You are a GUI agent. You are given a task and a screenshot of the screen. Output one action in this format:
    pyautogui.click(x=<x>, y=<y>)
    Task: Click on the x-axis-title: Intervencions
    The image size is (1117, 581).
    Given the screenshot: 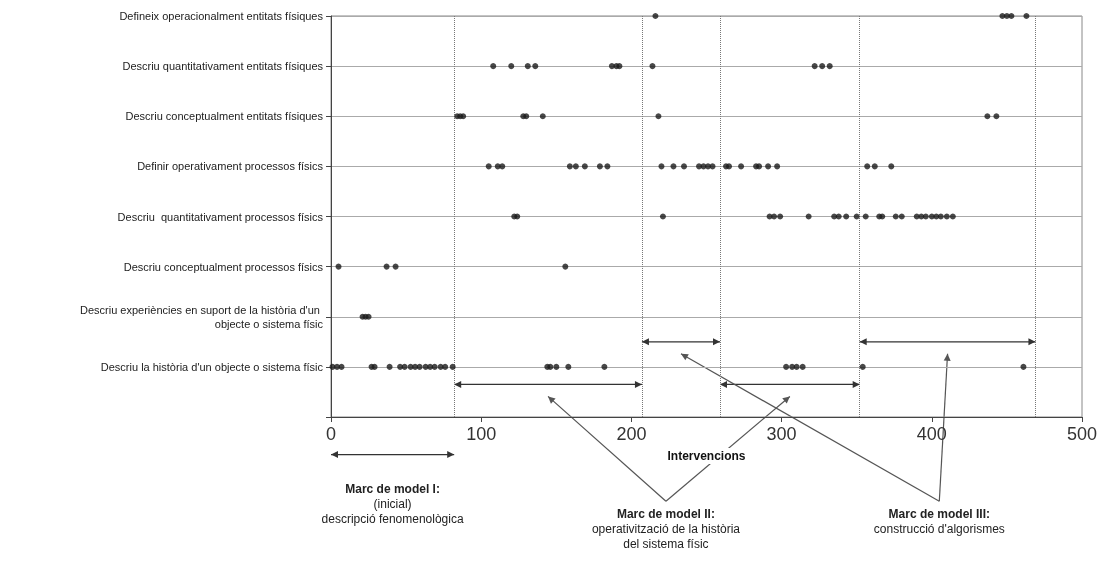 What is the action you would take?
    pyautogui.click(x=706, y=455)
    